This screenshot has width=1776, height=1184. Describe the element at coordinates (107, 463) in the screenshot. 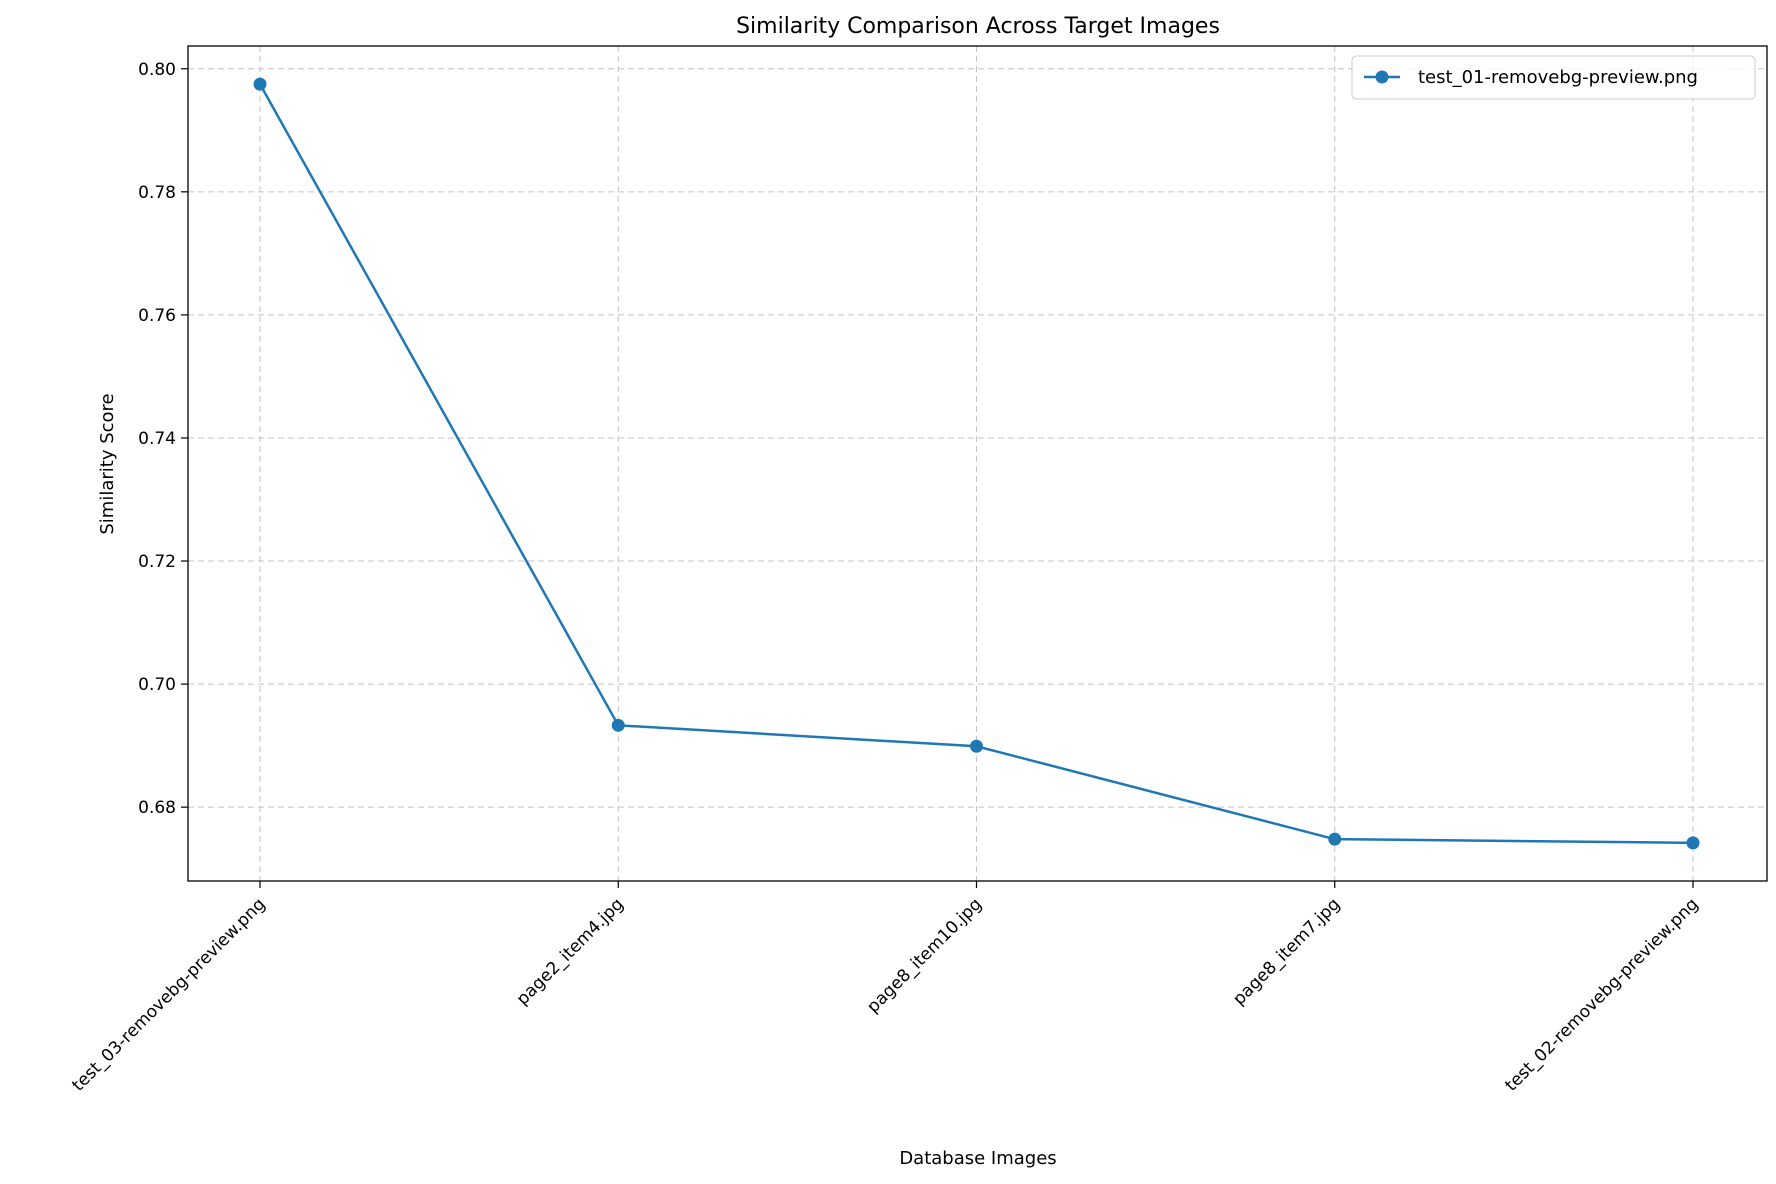

I see `y-axis-label: Similarity Score` at that location.